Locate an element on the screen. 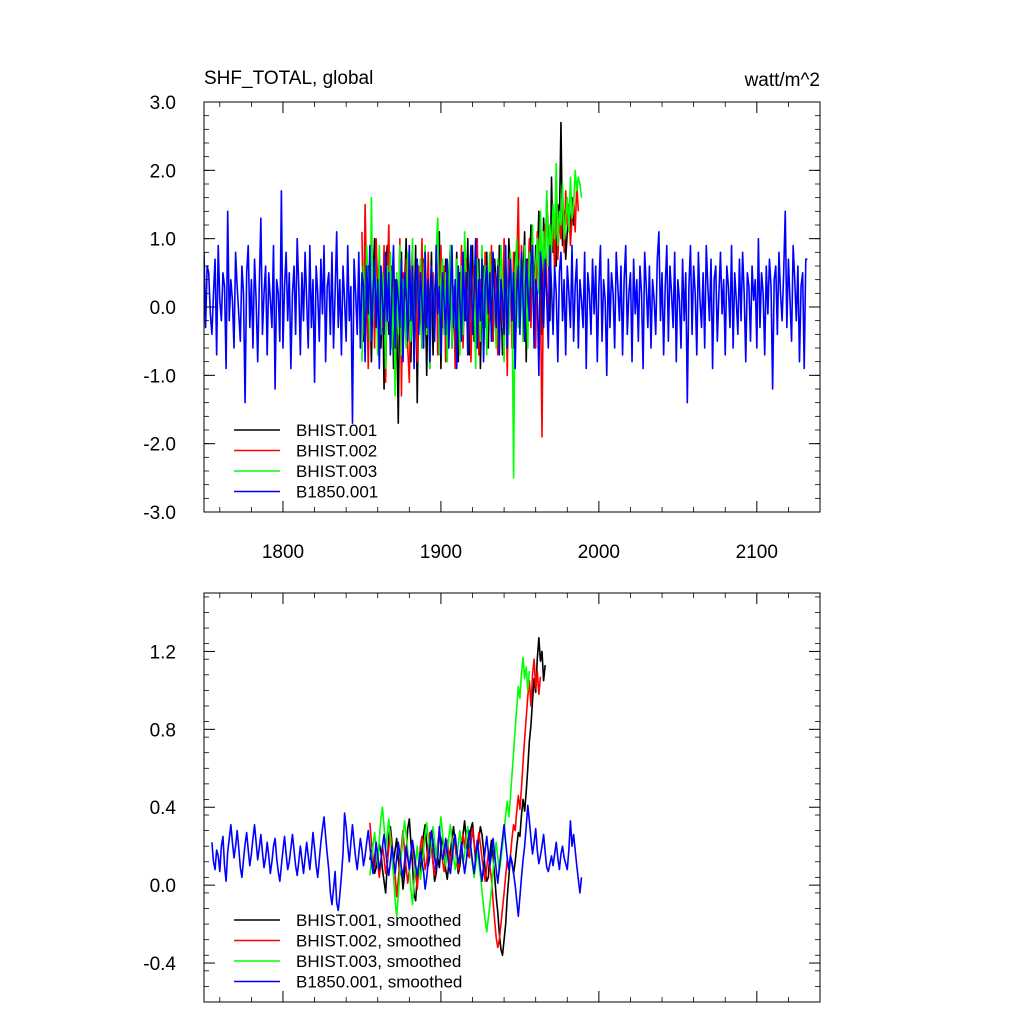 The height and width of the screenshot is (1024, 1024). top-y-tick-label: -3.0 is located at coordinates (159, 513).